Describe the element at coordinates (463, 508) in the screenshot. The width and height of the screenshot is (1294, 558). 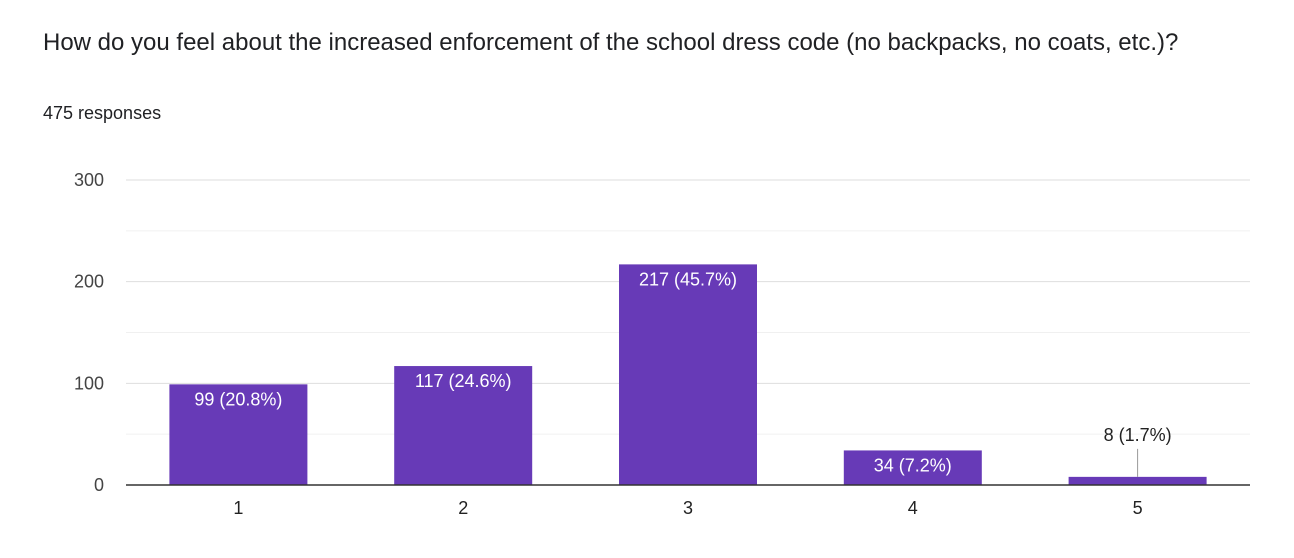
I see `x-tick-label: 2` at that location.